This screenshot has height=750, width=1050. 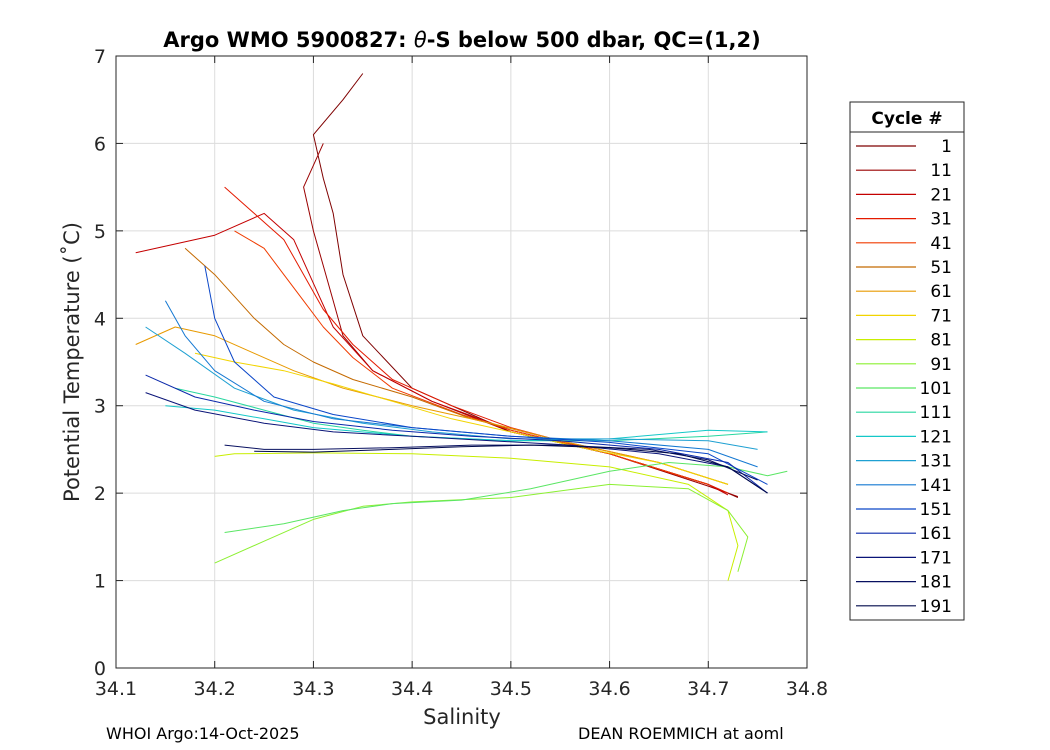 What do you see at coordinates (936, 510) in the screenshot?
I see `legend-label-151: 151` at bounding box center [936, 510].